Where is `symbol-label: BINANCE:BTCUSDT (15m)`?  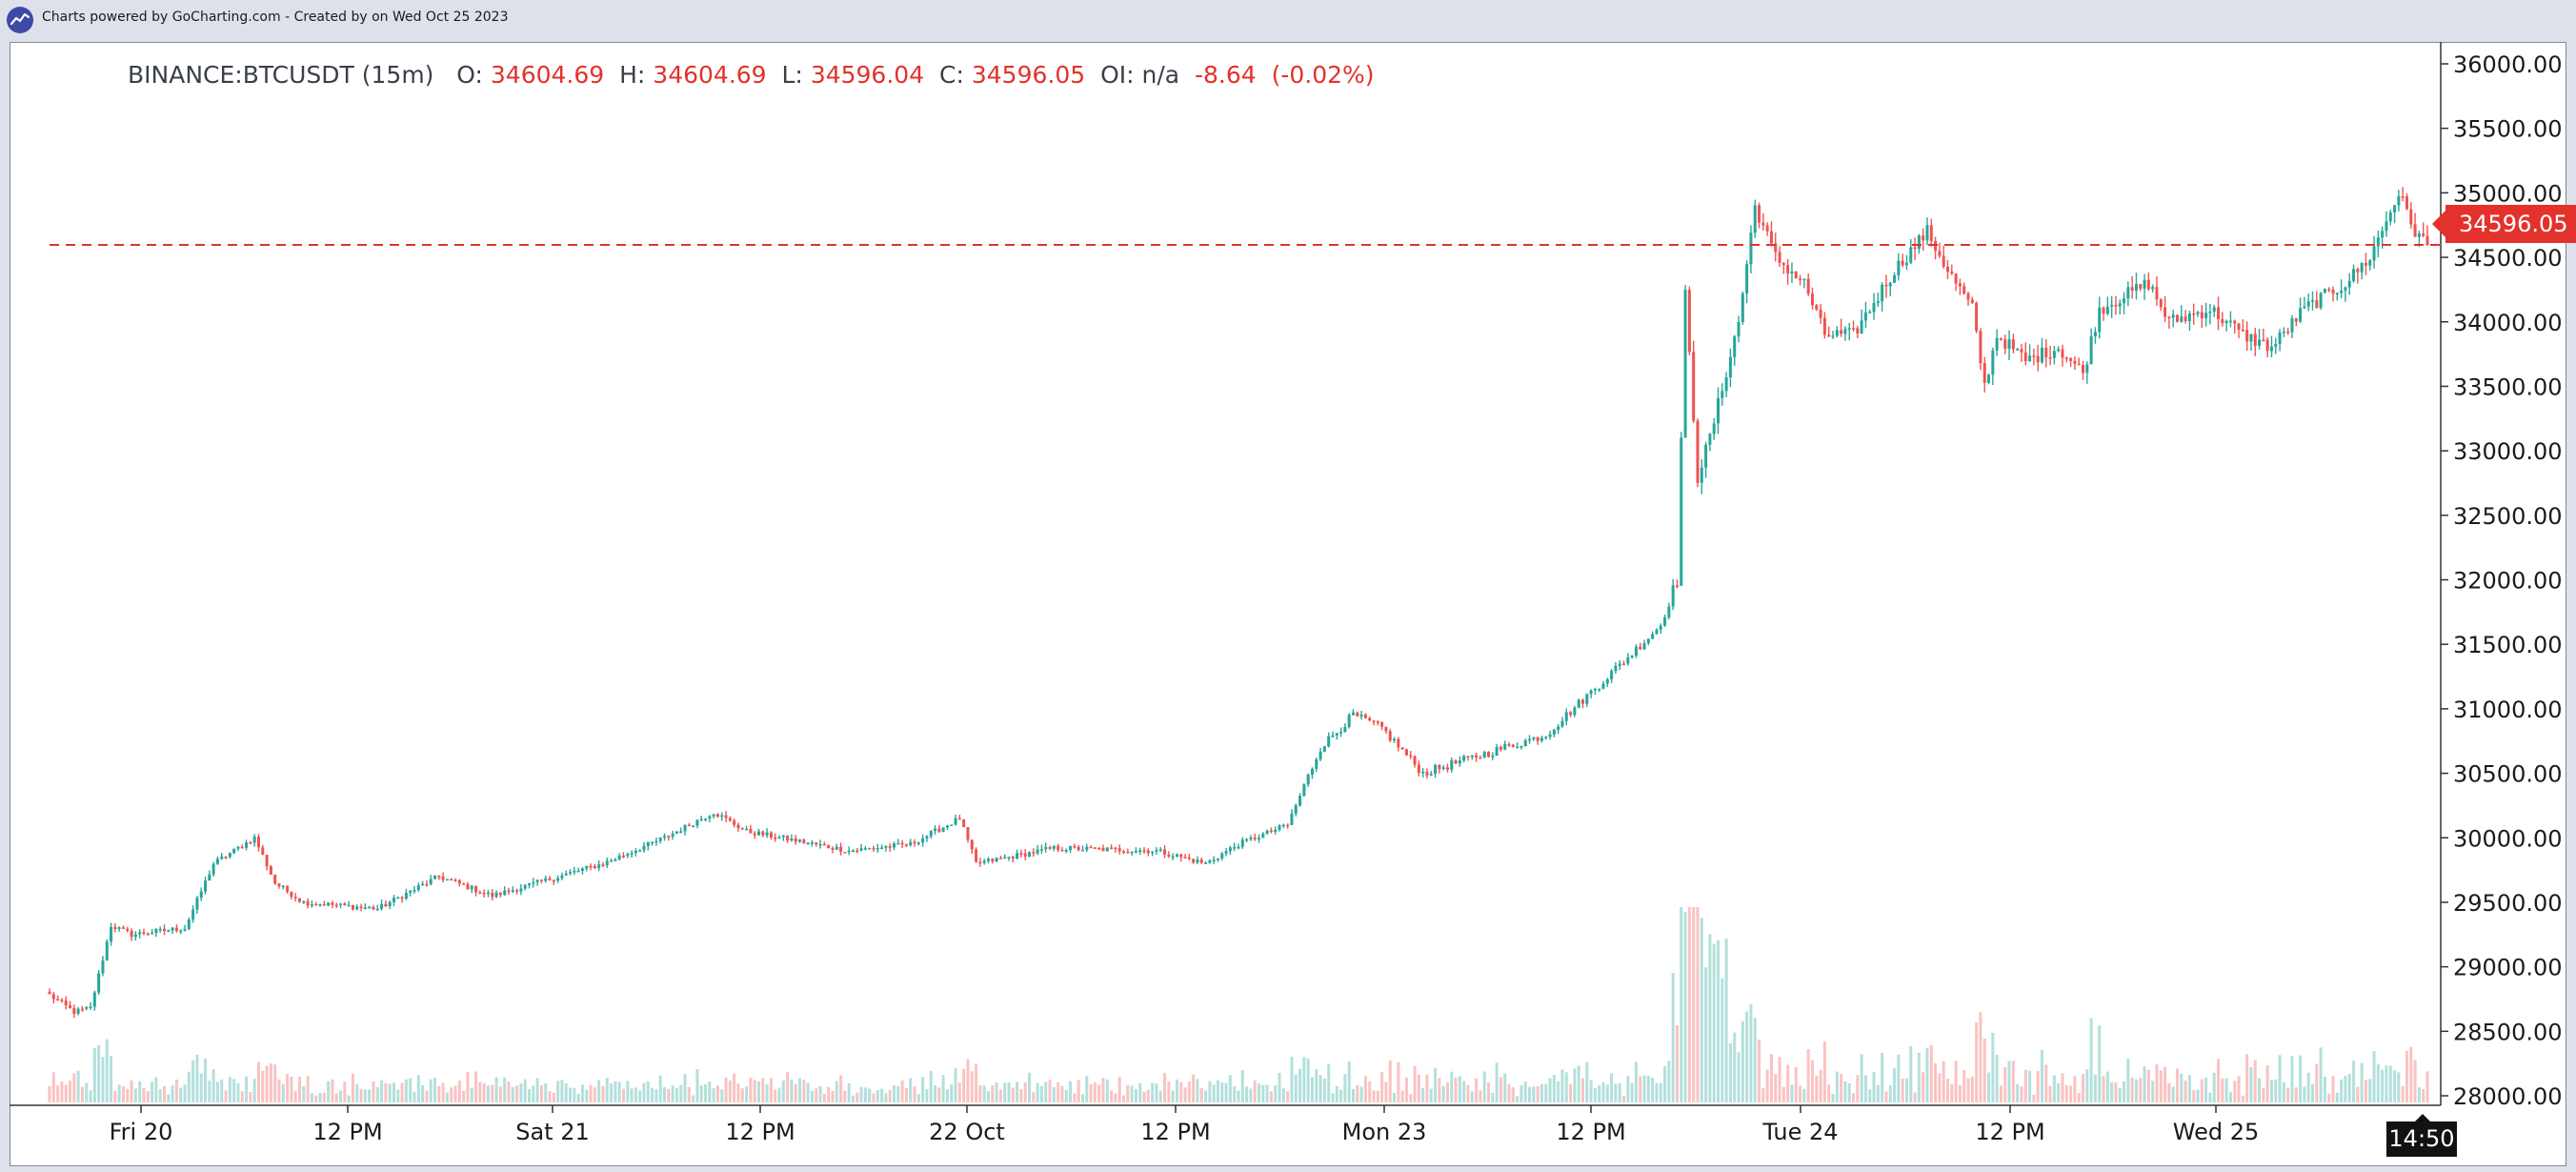
symbol-label: BINANCE:BTCUSDT (15m) is located at coordinates (281, 75).